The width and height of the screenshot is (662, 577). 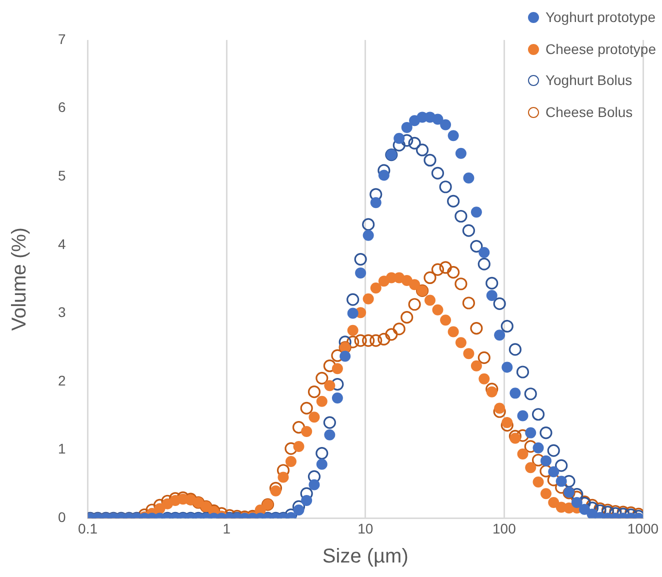 What do you see at coordinates (62, 448) in the screenshot?
I see `y-tick-label: 1` at bounding box center [62, 448].